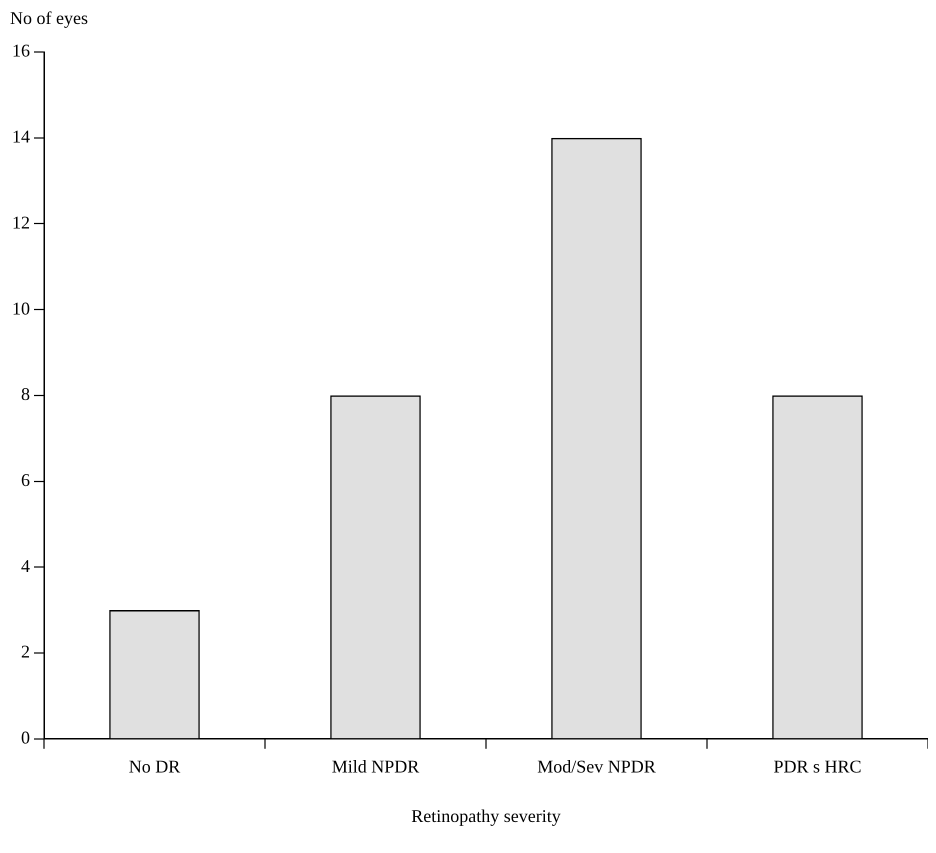  What do you see at coordinates (25, 566) in the screenshot?
I see `y-tick-label: 4` at bounding box center [25, 566].